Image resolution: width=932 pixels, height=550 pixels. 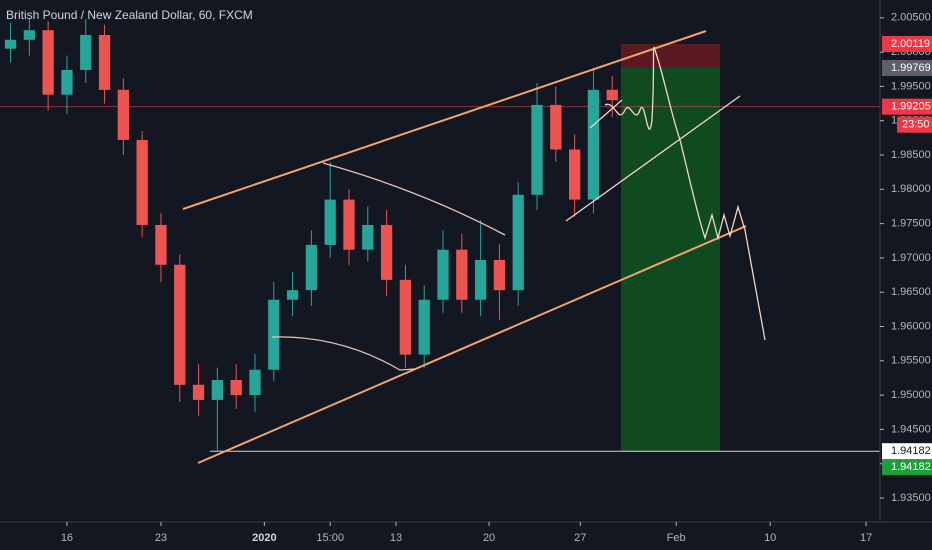 What do you see at coordinates (911, 451) in the screenshot?
I see `level-label: 1.94182` at bounding box center [911, 451].